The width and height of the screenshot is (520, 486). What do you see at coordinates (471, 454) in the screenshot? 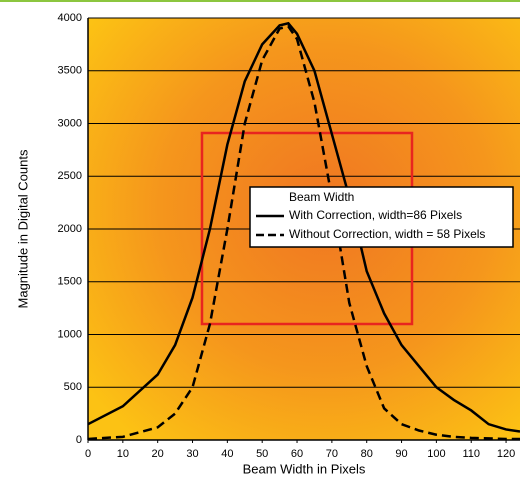
I see `x-tick-label: 110` at bounding box center [471, 454].